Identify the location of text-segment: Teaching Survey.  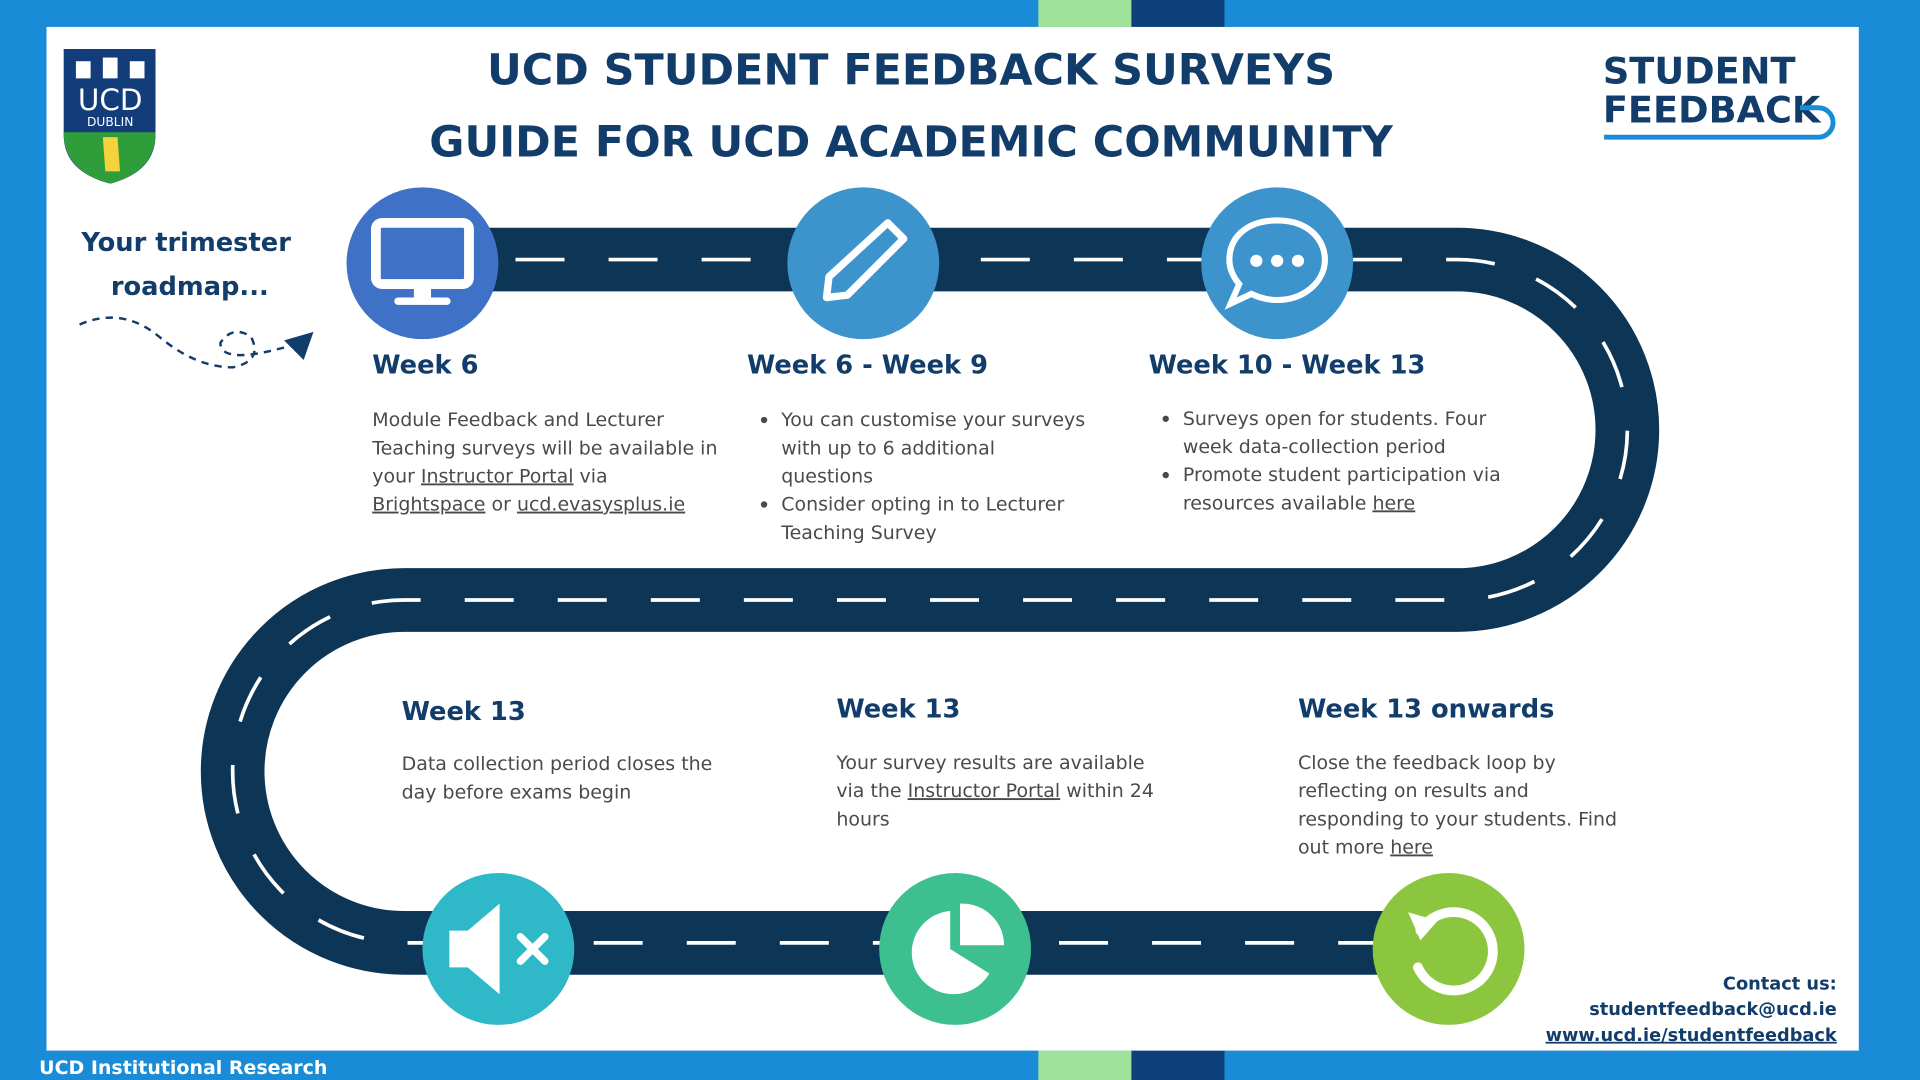
(858, 533).